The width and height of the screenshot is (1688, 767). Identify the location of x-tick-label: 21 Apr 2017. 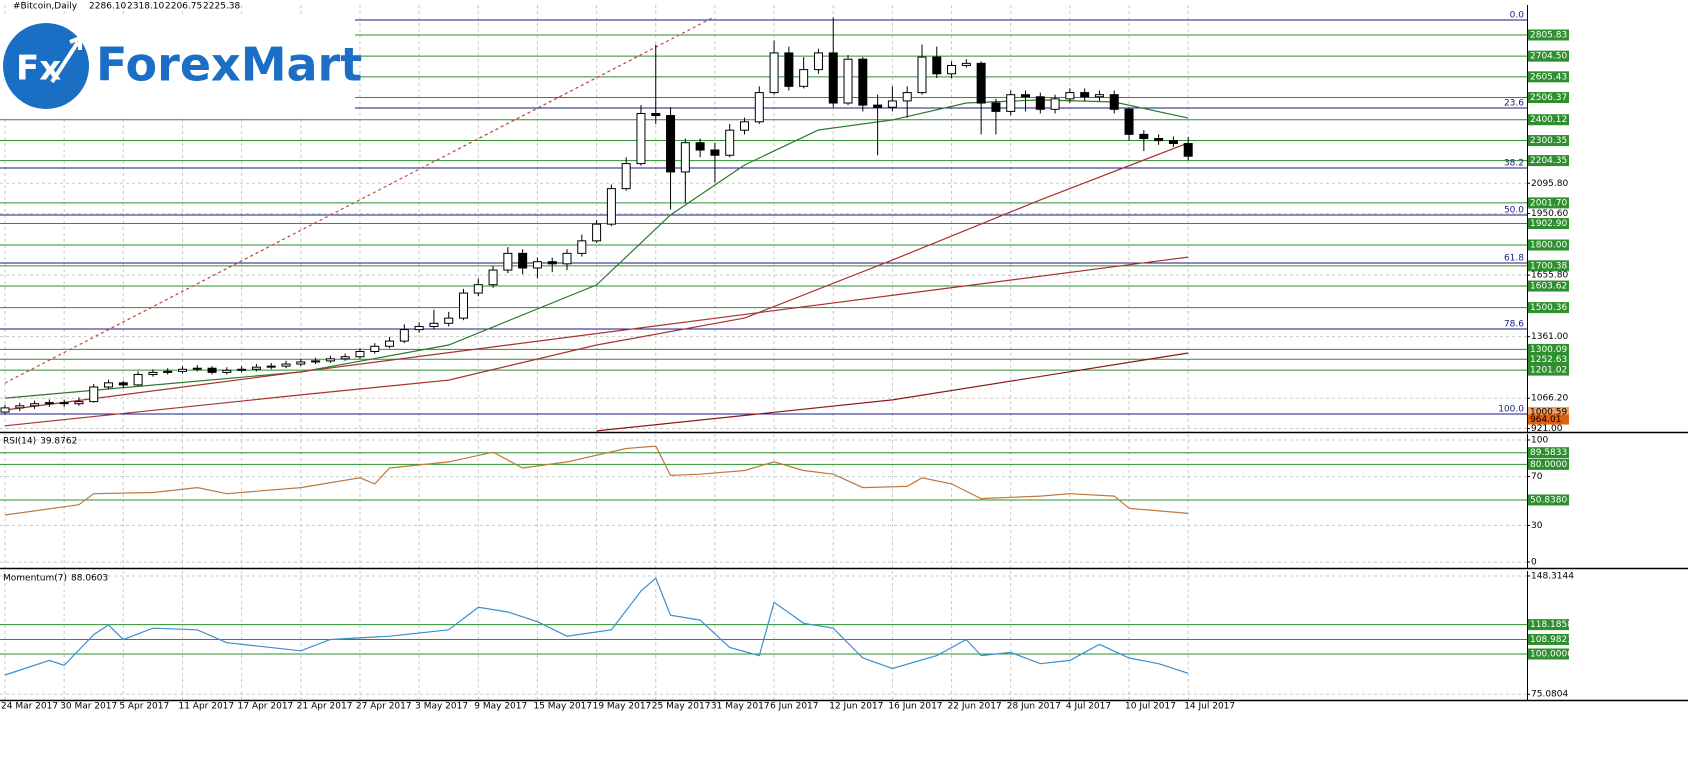
(325, 707).